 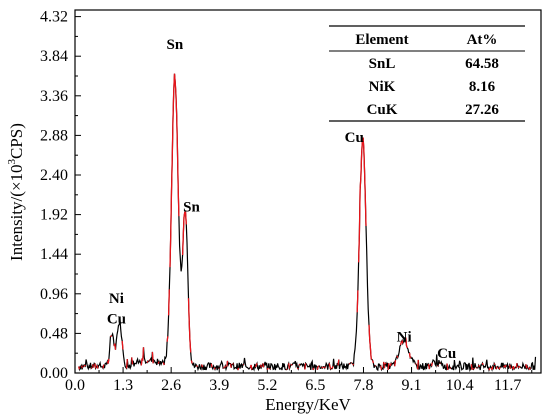 I want to click on x-tick-label: 1.3, so click(x=123, y=385).